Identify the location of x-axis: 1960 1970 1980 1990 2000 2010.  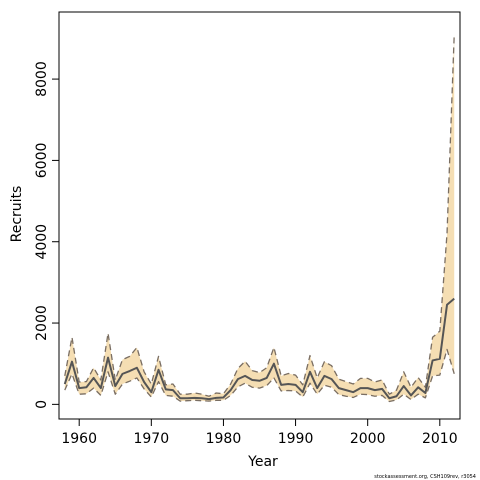
(259, 433).